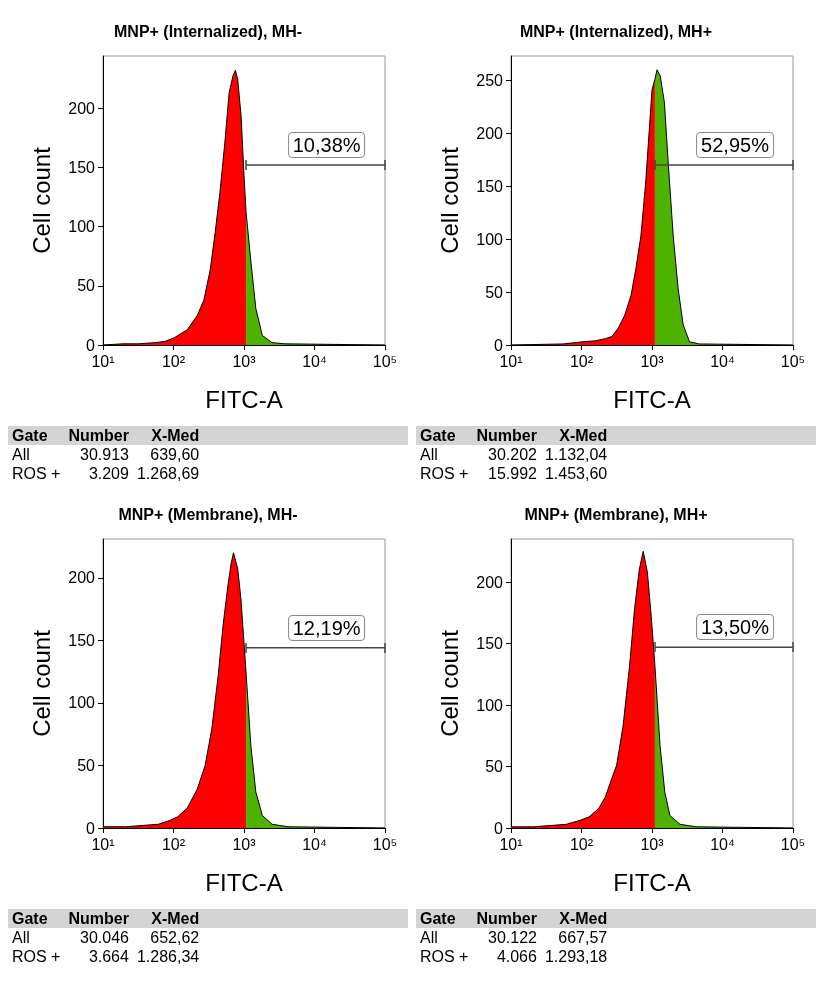 The height and width of the screenshot is (1001, 816). What do you see at coordinates (735, 627) in the screenshot?
I see `series-label: 13,50%` at bounding box center [735, 627].